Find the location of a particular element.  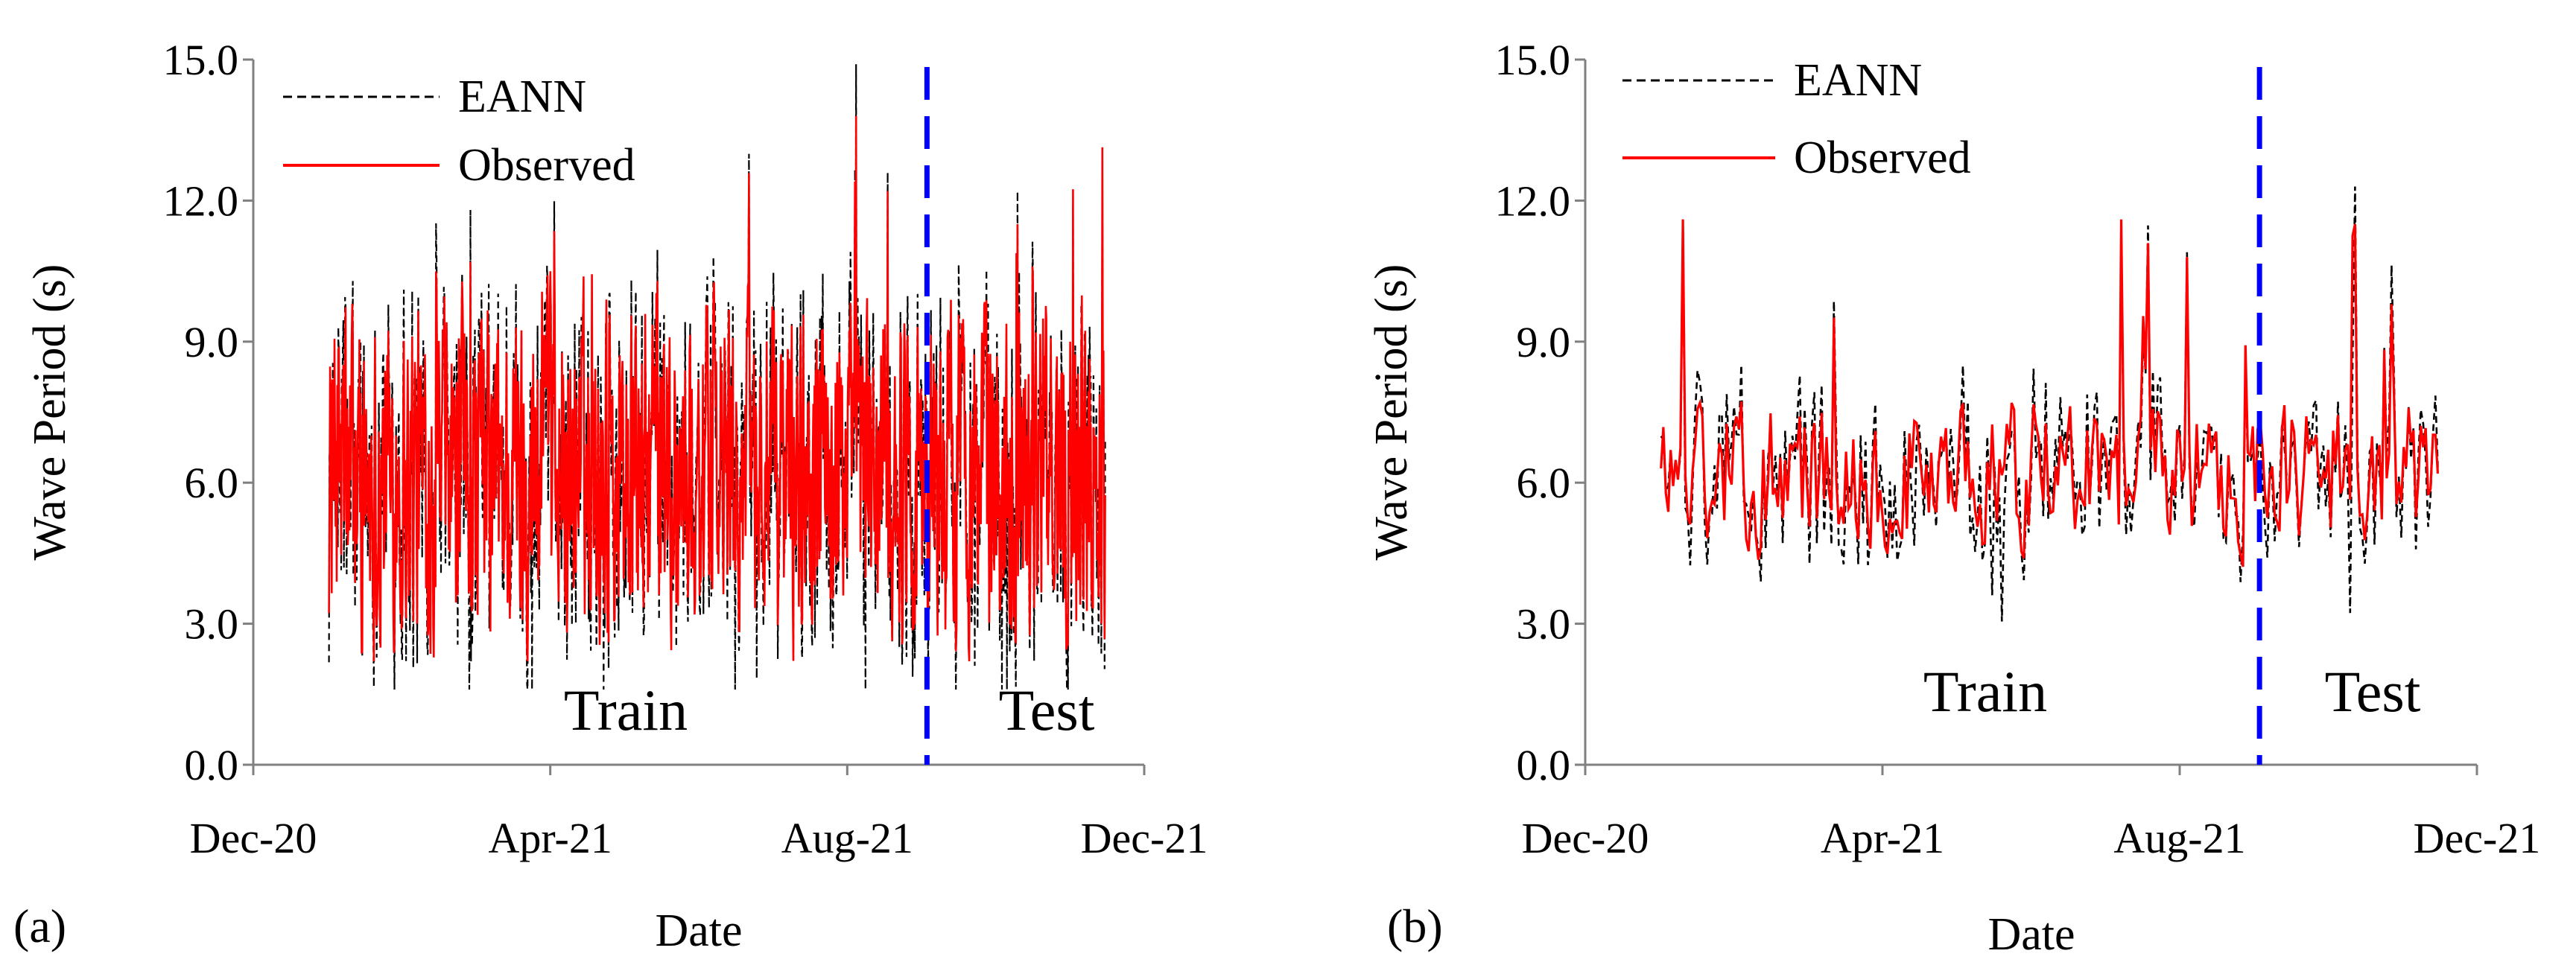

panel-label: (b) is located at coordinates (1415, 926).